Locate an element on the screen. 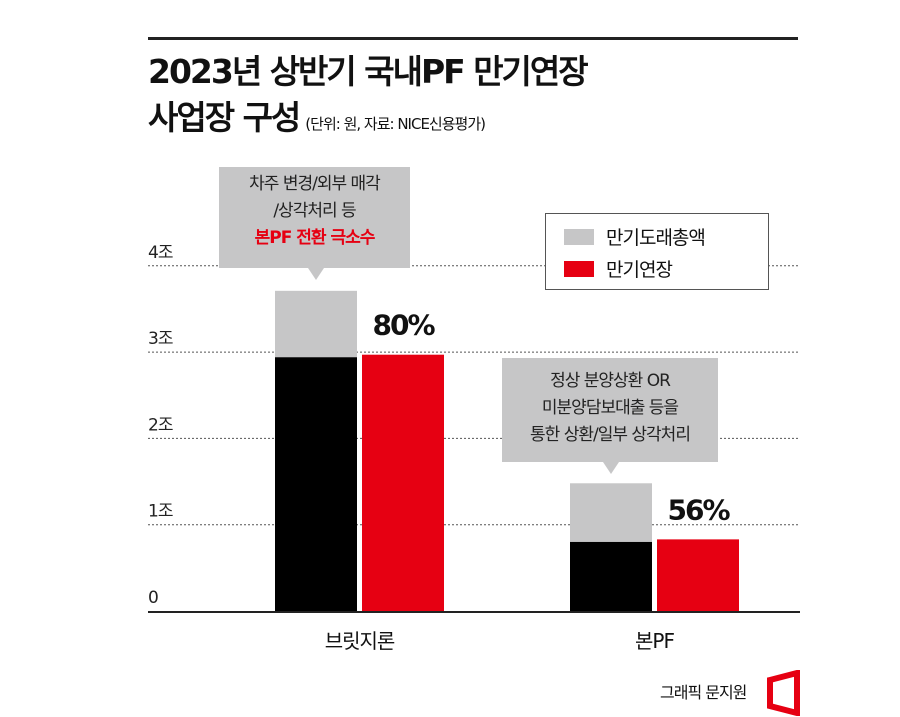  callout-line: /상각처리 등 is located at coordinates (314, 211).